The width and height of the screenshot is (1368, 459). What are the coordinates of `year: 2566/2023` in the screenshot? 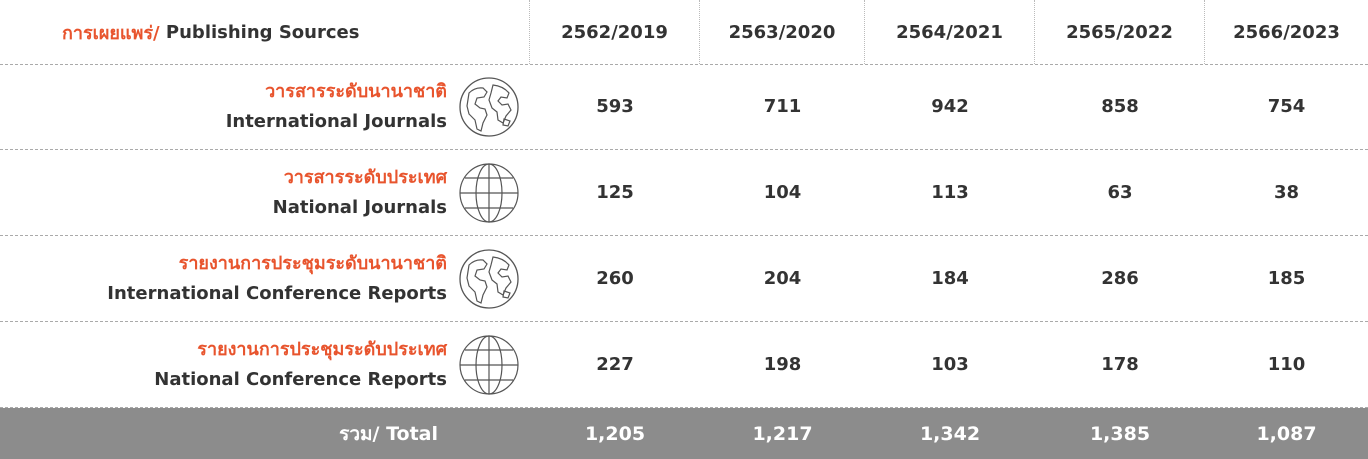 It's located at (1286, 32).